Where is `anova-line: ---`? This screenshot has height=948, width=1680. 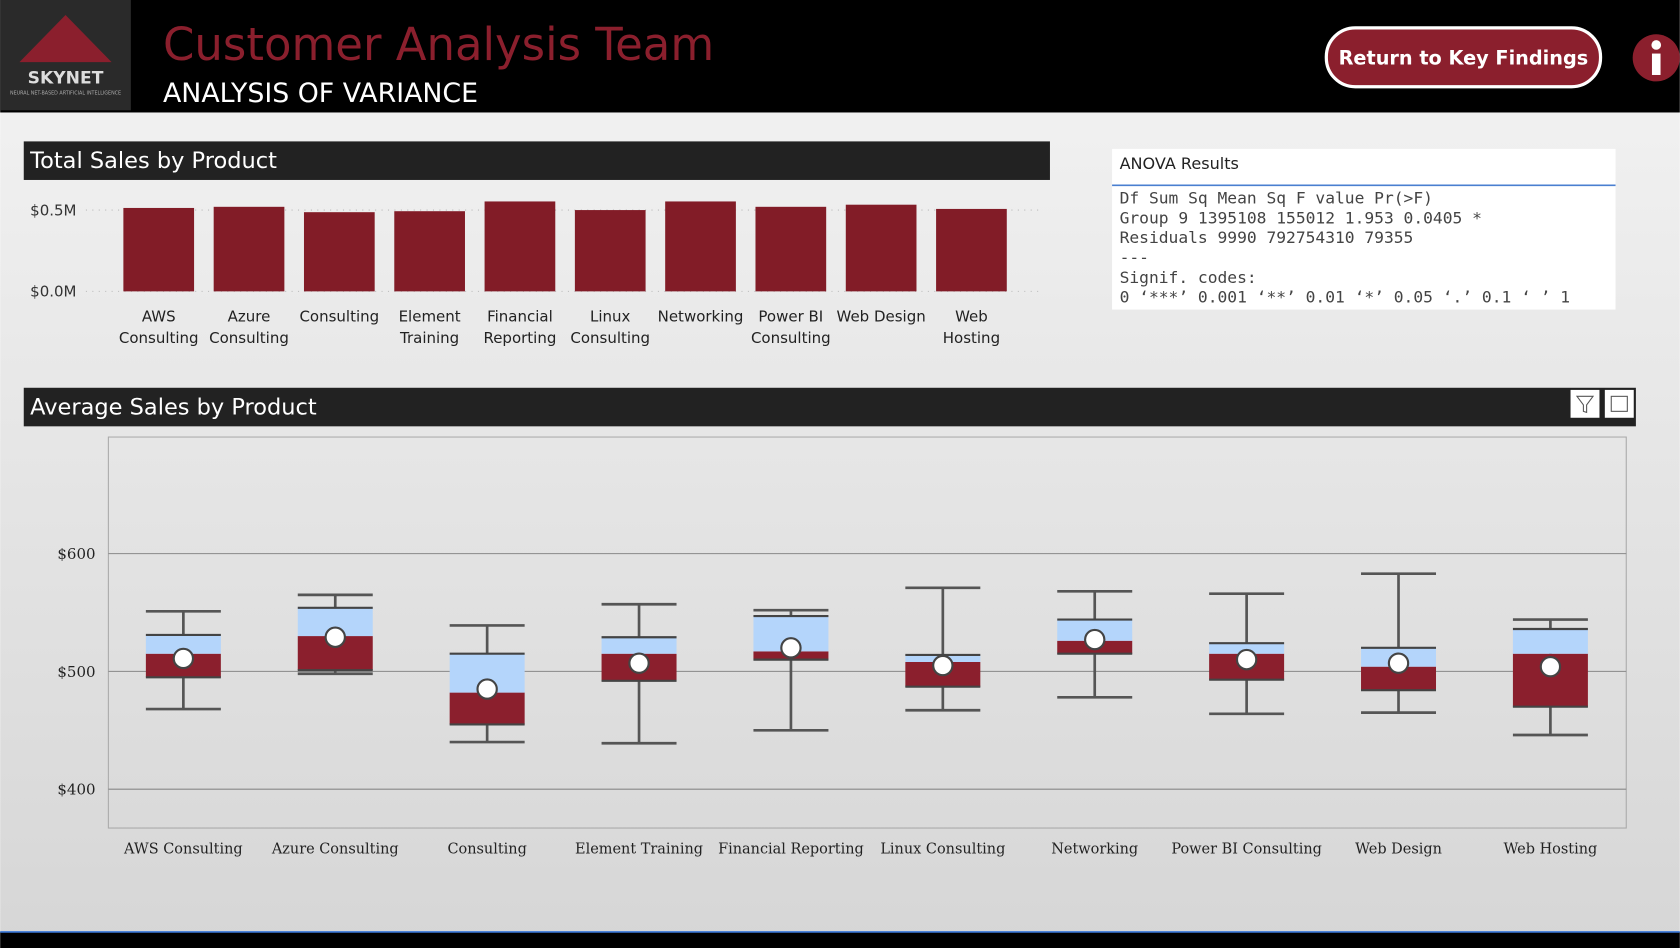 anova-line: --- is located at coordinates (1134, 257).